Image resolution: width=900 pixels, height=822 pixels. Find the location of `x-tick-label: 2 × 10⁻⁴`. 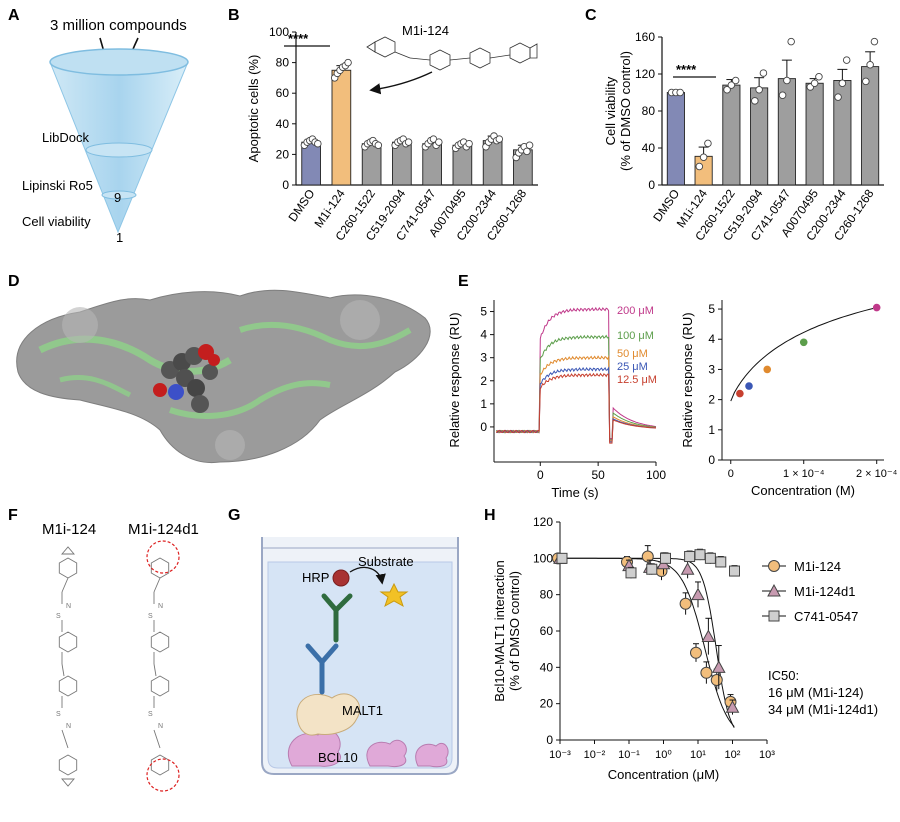

x-tick-label: 2 × 10⁻⁴ is located at coordinates (877, 474).